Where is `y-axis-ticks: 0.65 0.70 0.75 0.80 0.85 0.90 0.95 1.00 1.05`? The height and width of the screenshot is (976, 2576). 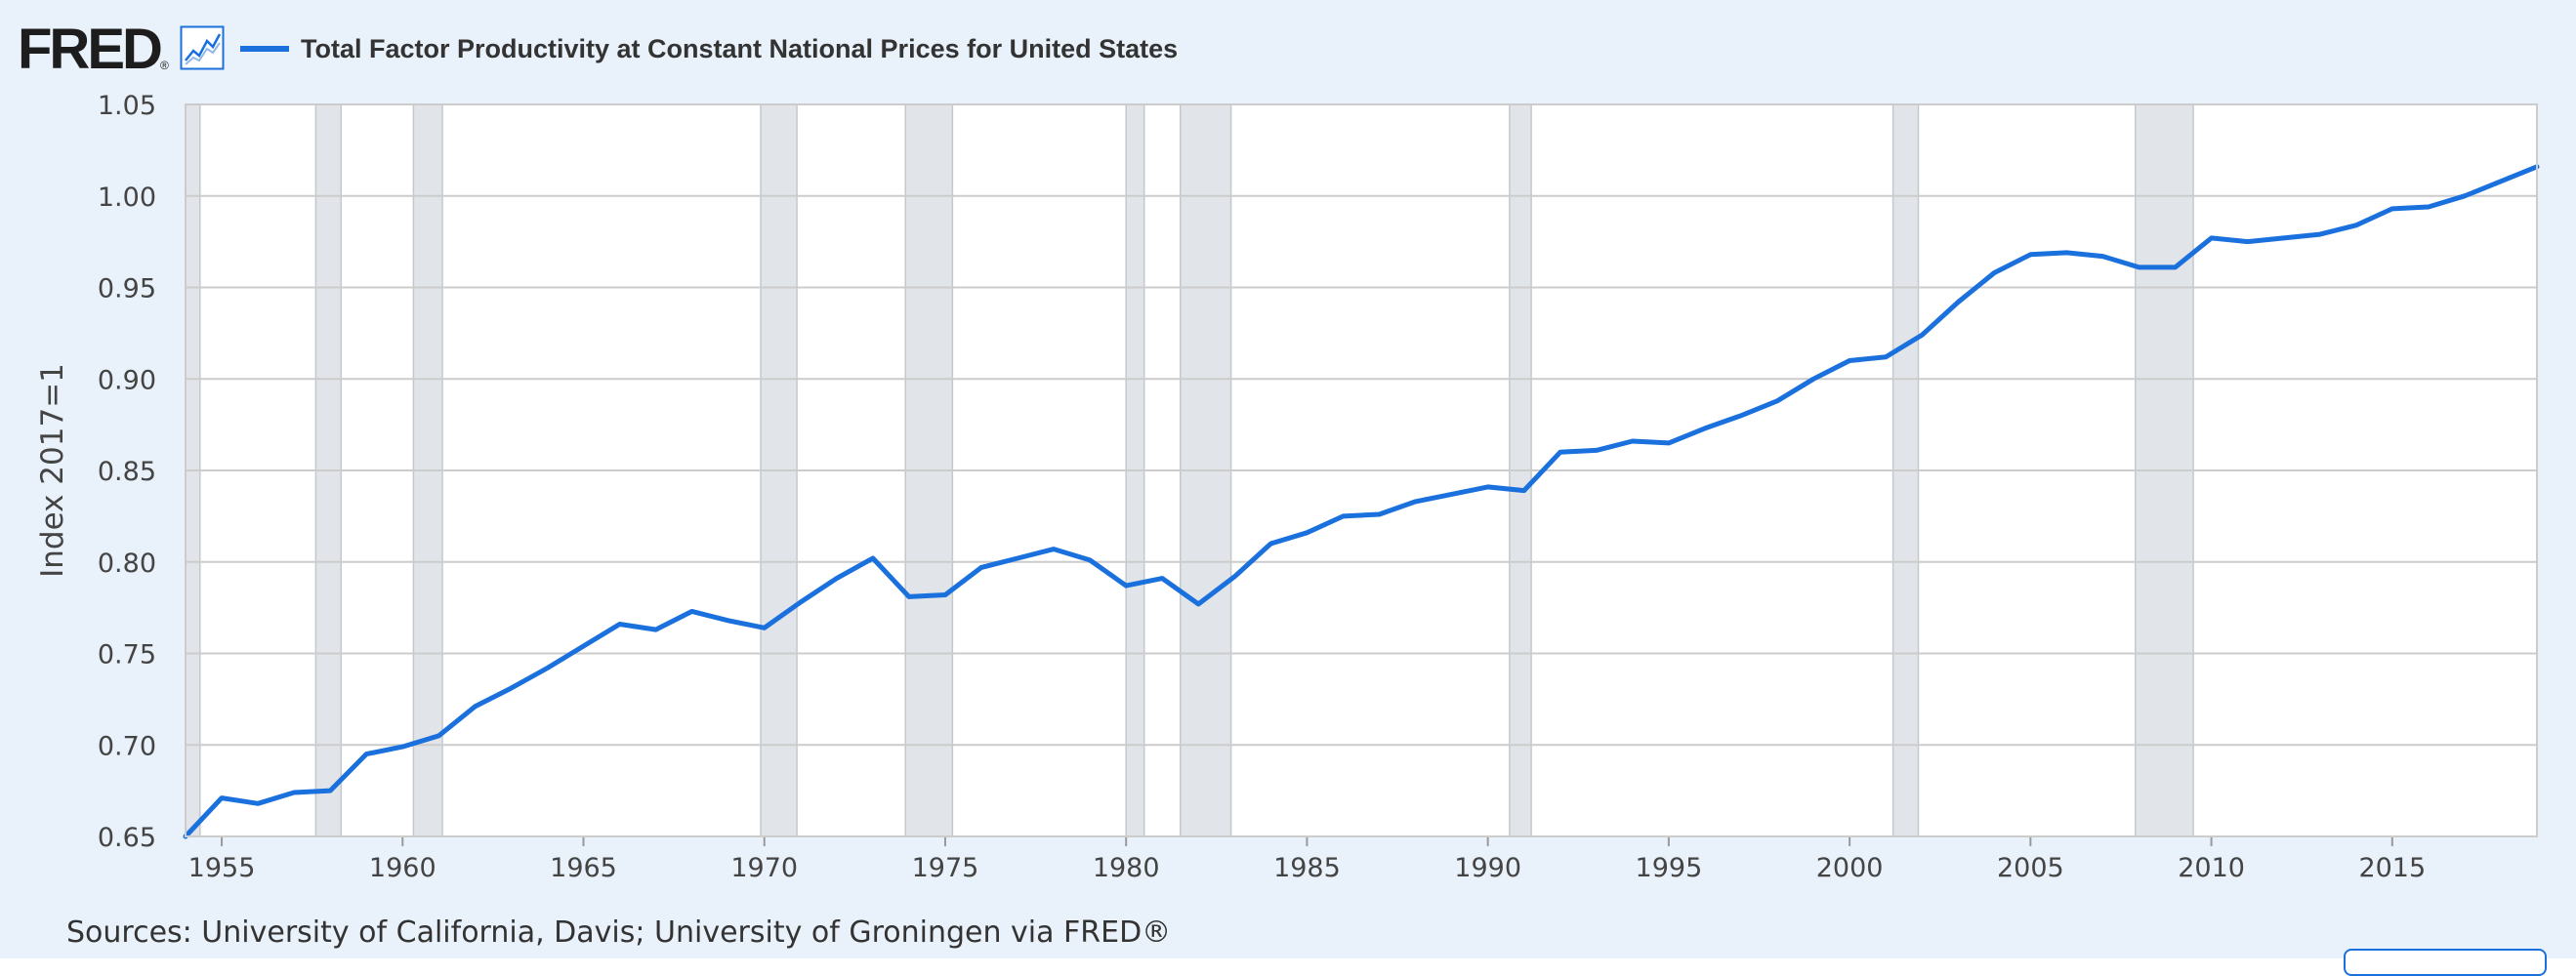
y-axis-ticks: 0.65 0.70 0.75 0.80 0.85 0.90 0.95 1.00 1.05 is located at coordinates (127, 472).